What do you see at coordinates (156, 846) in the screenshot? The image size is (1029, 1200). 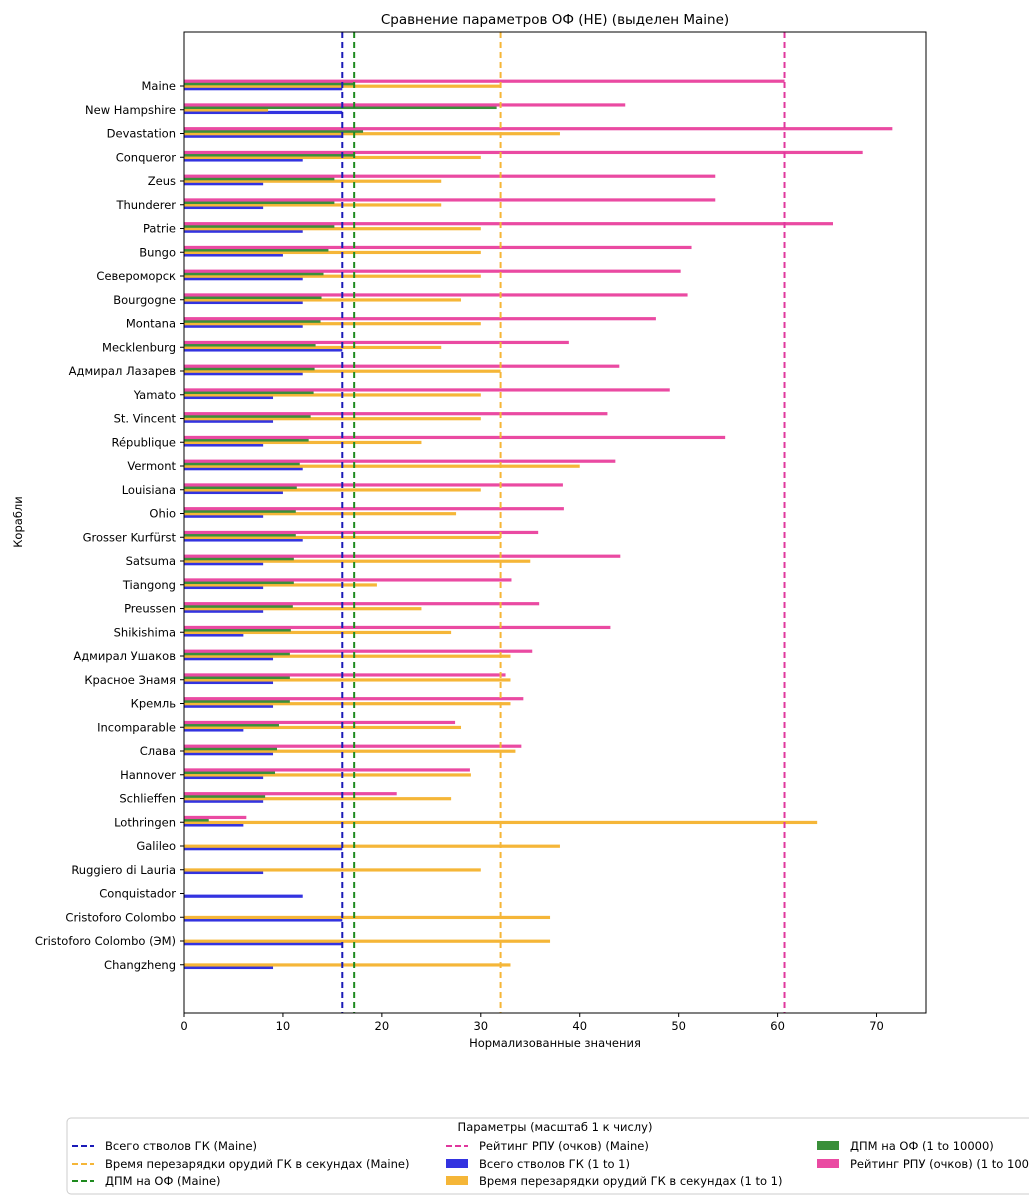 I see `y-tick-label: Galileo` at bounding box center [156, 846].